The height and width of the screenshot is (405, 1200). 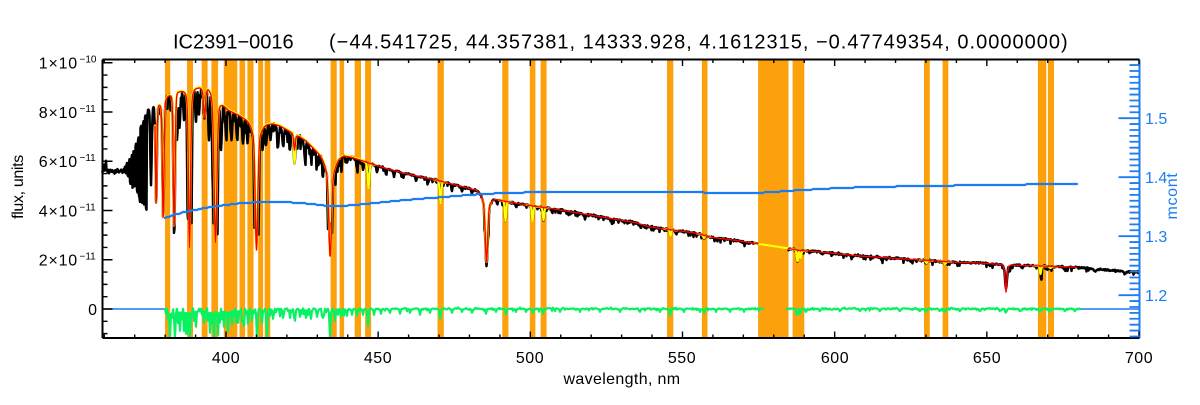 I want to click on svg-text: 1.4, so click(x=1156, y=178).